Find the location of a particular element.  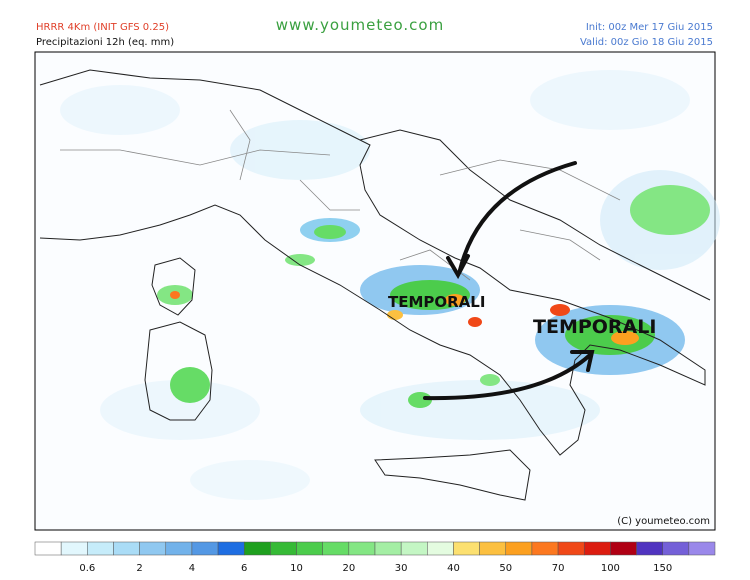

legend-label: 100 is located at coordinates (610, 568).